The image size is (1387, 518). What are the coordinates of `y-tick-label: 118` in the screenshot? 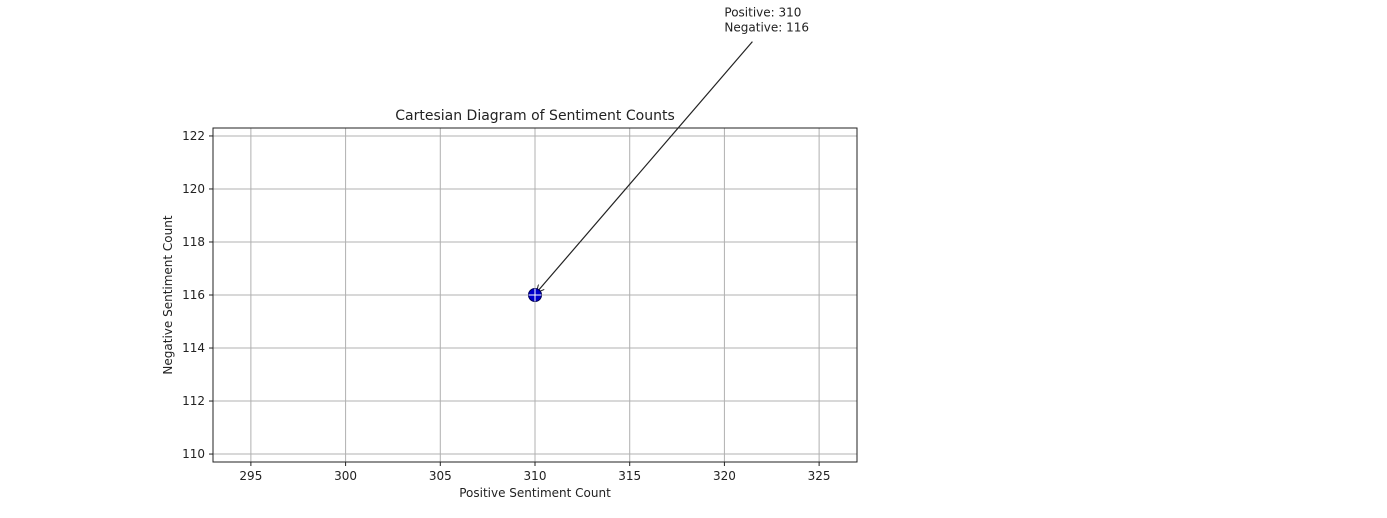 It's located at (193, 242).